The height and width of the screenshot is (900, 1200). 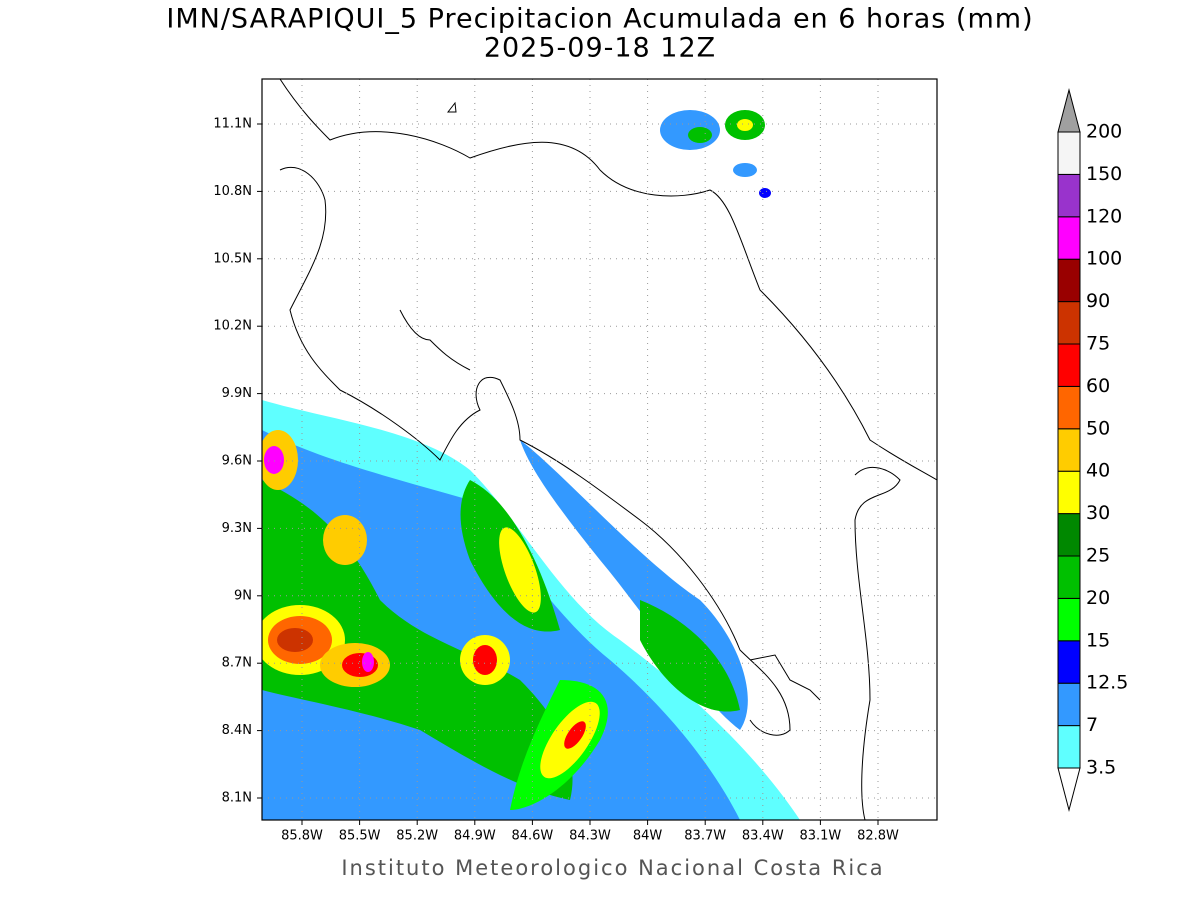 I want to click on colorbar-label: 60, so click(x=1098, y=386).